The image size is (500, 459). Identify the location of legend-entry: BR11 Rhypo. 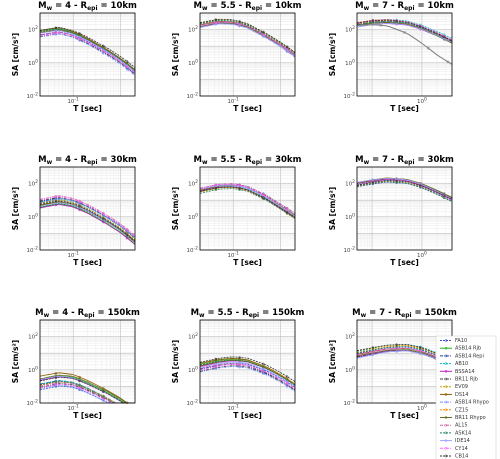
(470, 418).